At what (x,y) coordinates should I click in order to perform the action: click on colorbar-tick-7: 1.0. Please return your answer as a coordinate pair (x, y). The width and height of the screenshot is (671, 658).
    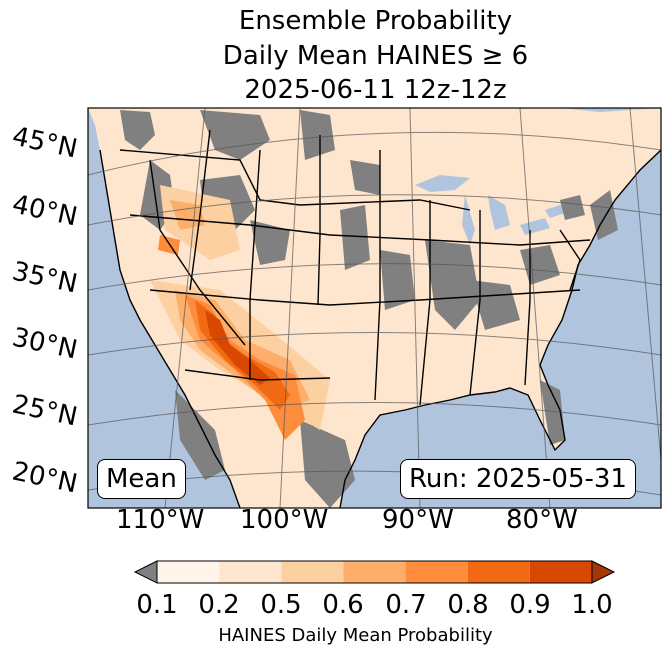
    Looking at the image, I should click on (592, 605).